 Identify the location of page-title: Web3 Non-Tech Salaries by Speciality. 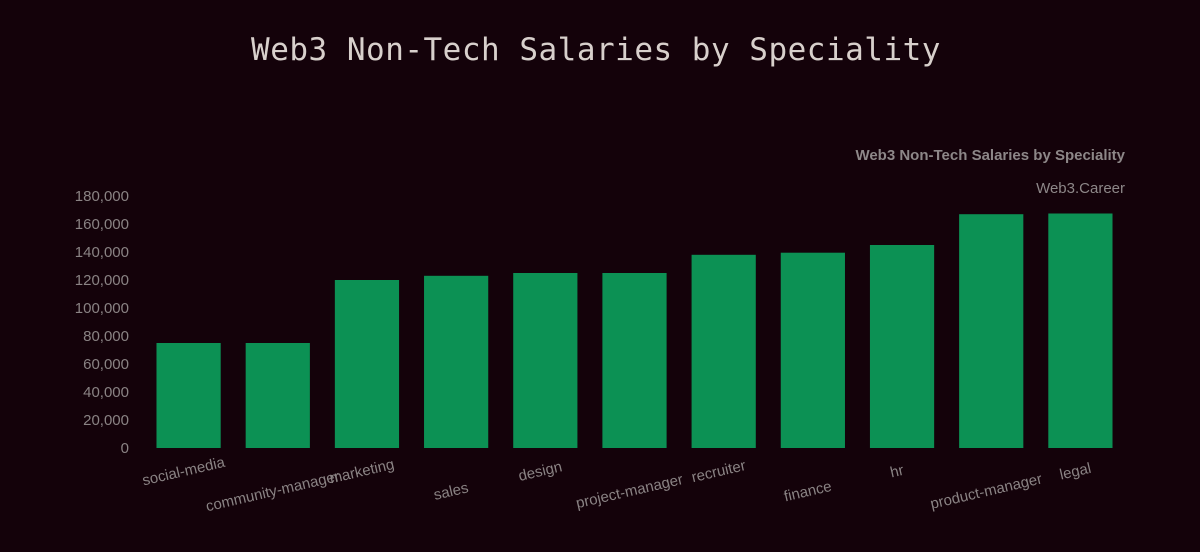
(596, 50).